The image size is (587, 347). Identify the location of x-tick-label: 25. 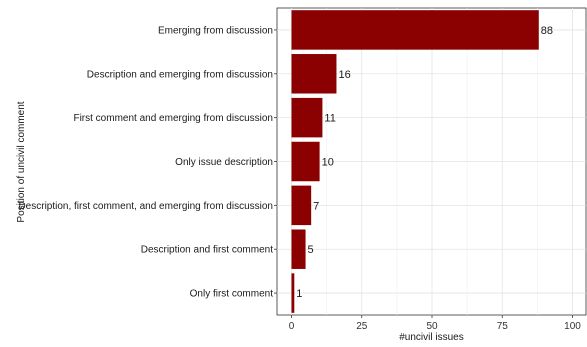
(362, 326).